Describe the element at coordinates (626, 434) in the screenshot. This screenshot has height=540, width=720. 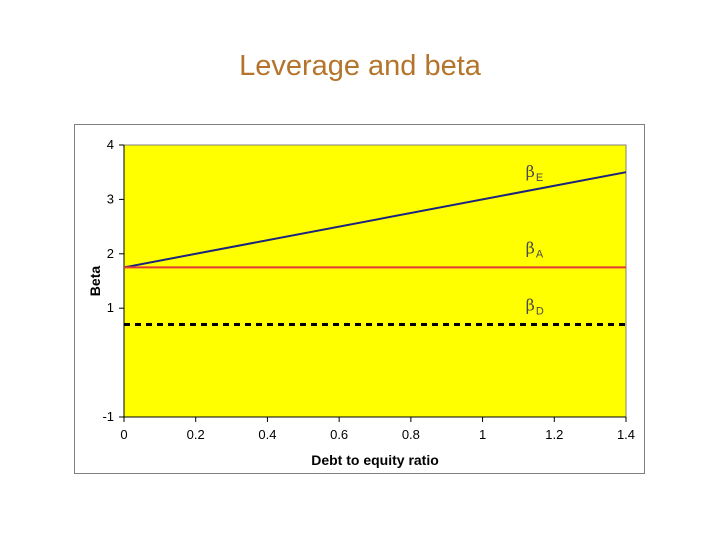
I see `x-tick-label: 1.4` at that location.